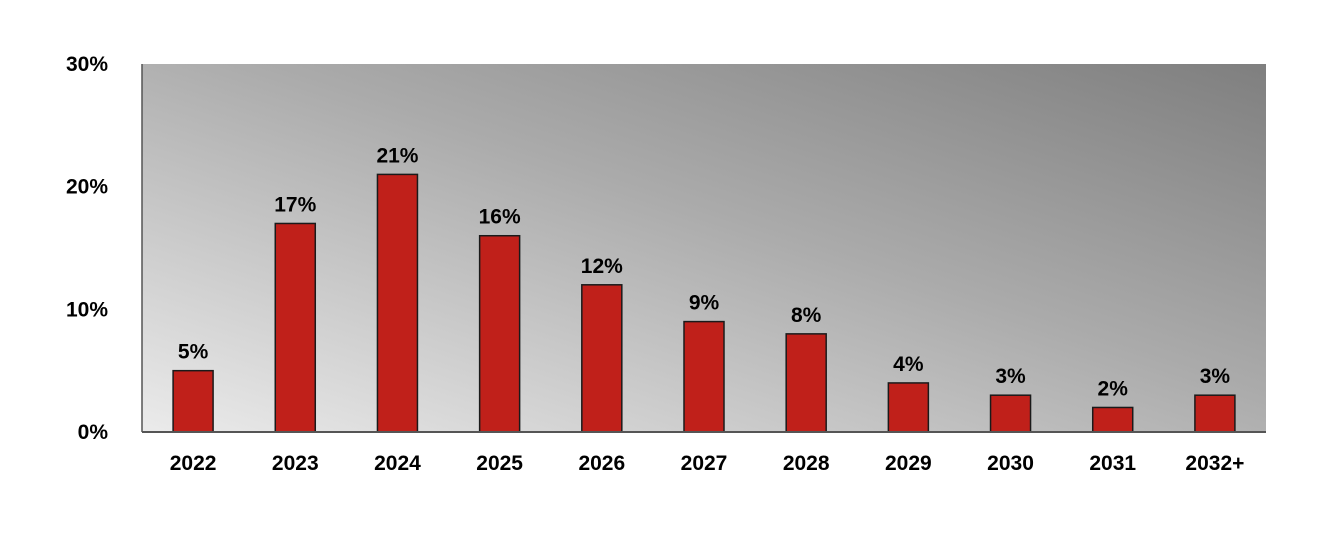  What do you see at coordinates (1010, 463) in the screenshot?
I see `x-tick-label-2030: 2030` at bounding box center [1010, 463].